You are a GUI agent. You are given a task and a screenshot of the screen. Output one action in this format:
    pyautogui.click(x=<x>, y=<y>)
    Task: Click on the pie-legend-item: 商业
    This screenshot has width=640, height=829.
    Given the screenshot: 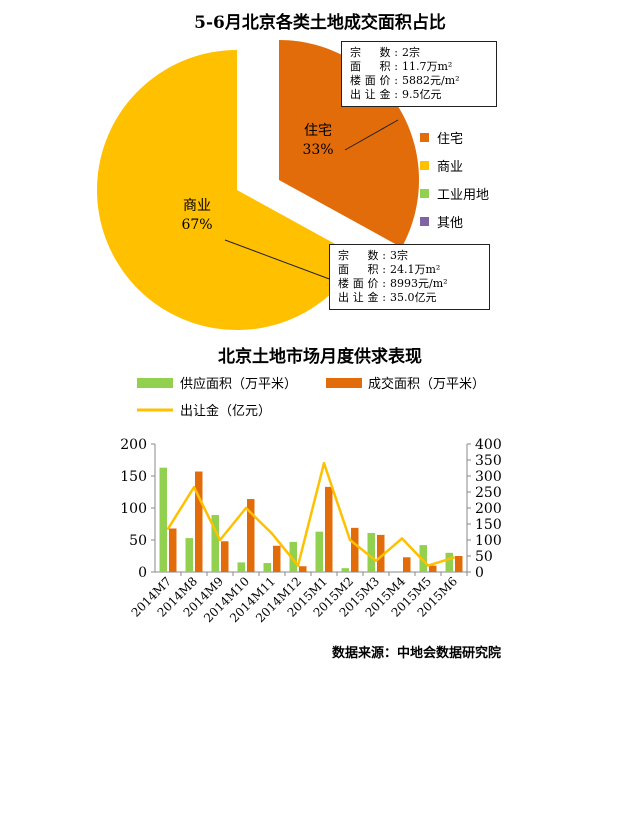 What is the action you would take?
    pyautogui.click(x=441, y=165)
    